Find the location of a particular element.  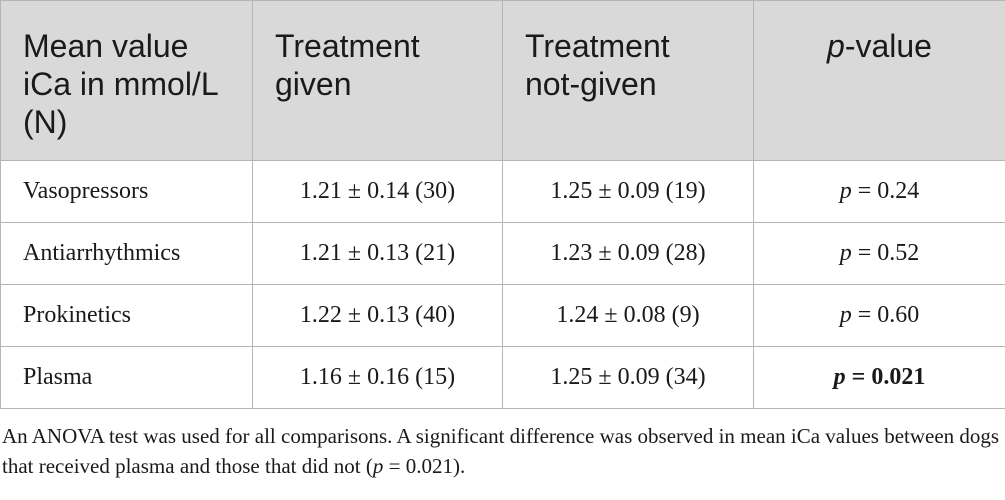

table-cell: 1.23 ± 0.09 (28) is located at coordinates (628, 253).